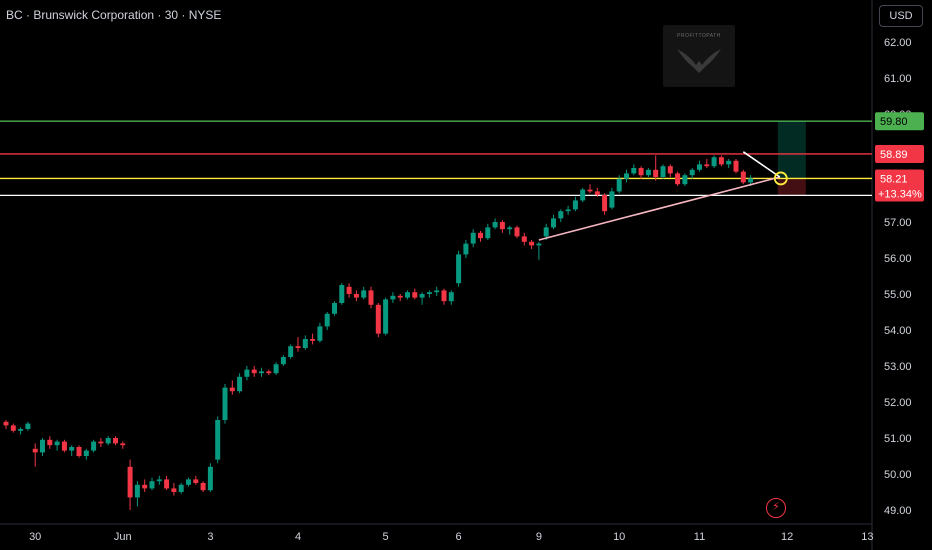  Describe the element at coordinates (35, 537) in the screenshot. I see `x-tick-label: 30` at that location.